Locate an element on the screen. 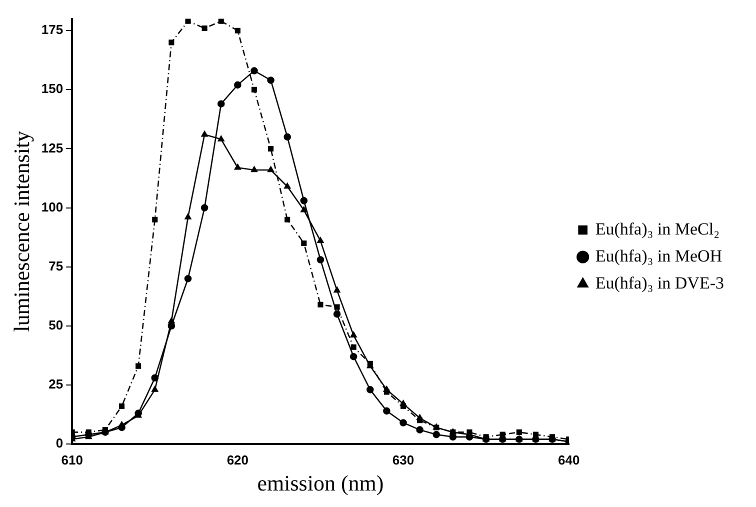 The image size is (756, 507). y-tick-label: 25 is located at coordinates (56, 384).